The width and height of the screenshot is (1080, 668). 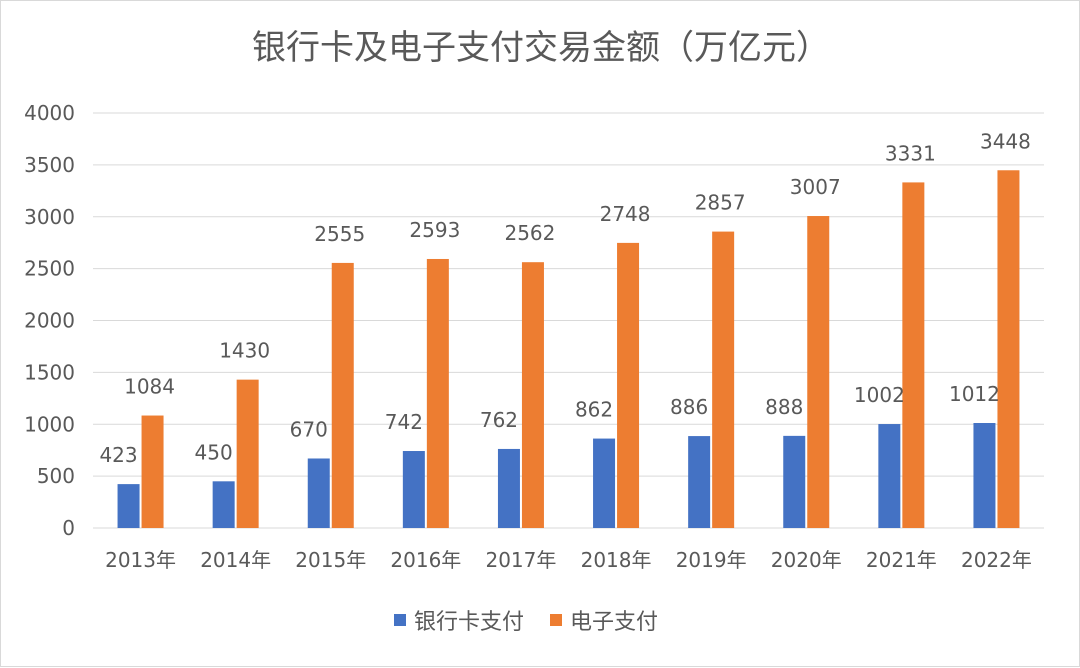 What do you see at coordinates (996, 560) in the screenshot?
I see `x-tick-label: 2022年` at bounding box center [996, 560].